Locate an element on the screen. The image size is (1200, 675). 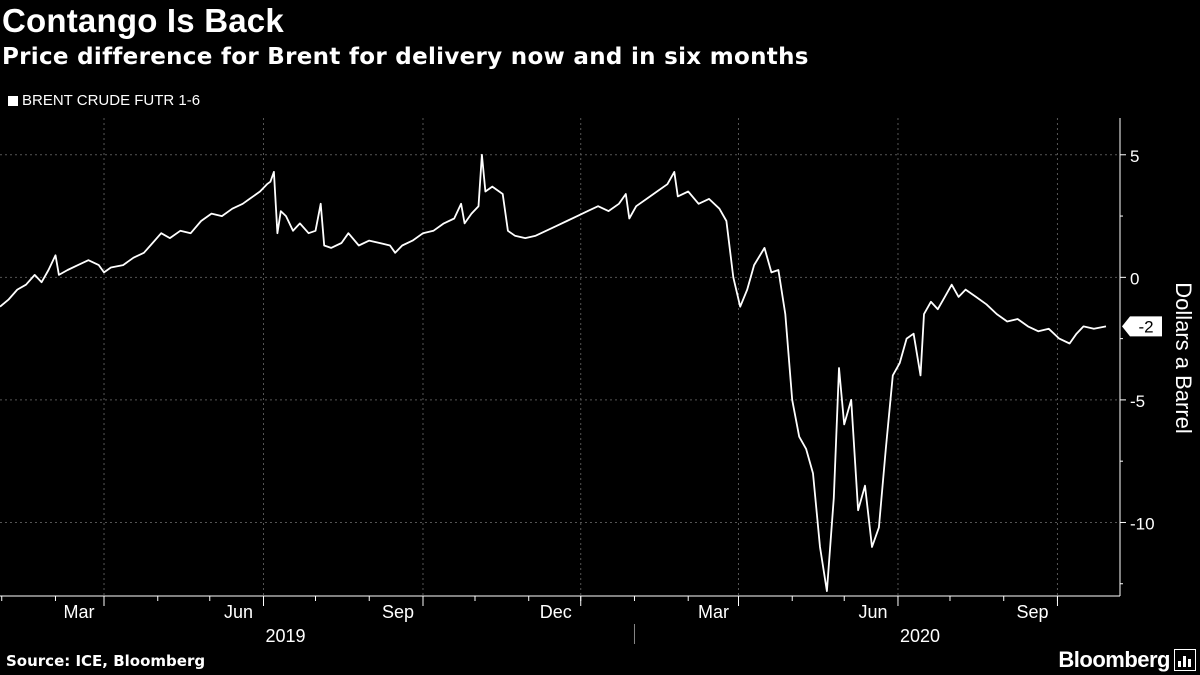
year-label: 2019 is located at coordinates (285, 636).